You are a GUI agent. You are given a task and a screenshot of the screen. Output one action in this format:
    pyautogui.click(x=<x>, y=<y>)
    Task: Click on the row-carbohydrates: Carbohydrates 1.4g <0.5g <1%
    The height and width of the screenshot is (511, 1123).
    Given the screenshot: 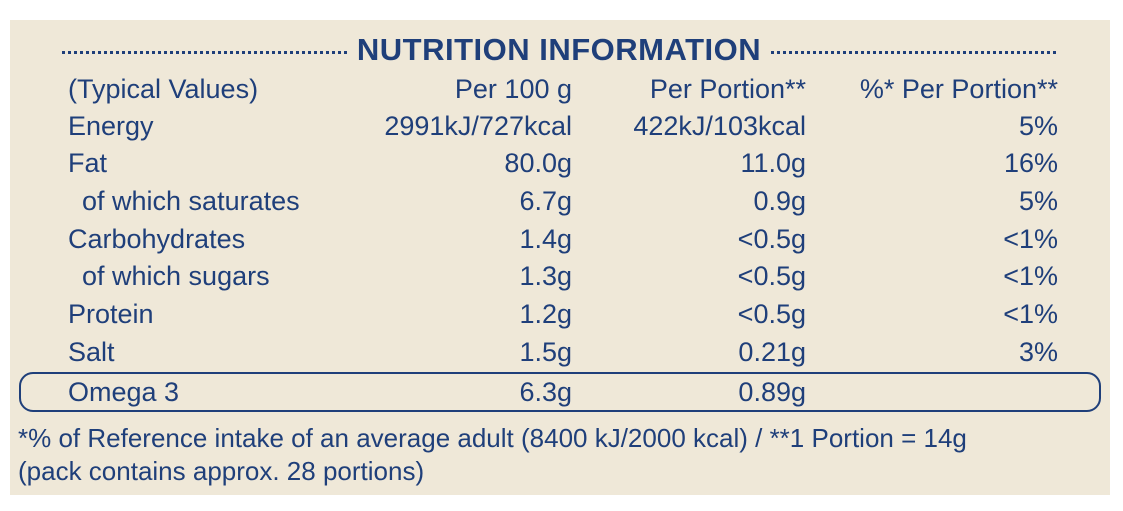 What is the action you would take?
    pyautogui.click(x=563, y=239)
    